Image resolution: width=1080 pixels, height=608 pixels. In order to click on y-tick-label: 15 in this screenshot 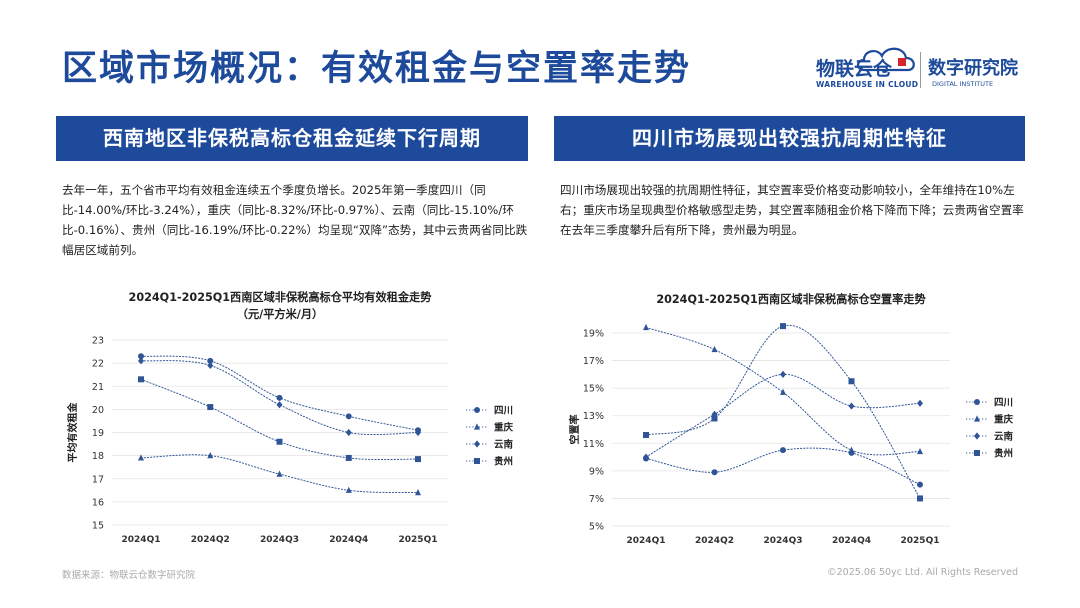, I will do `click(98, 526)`.